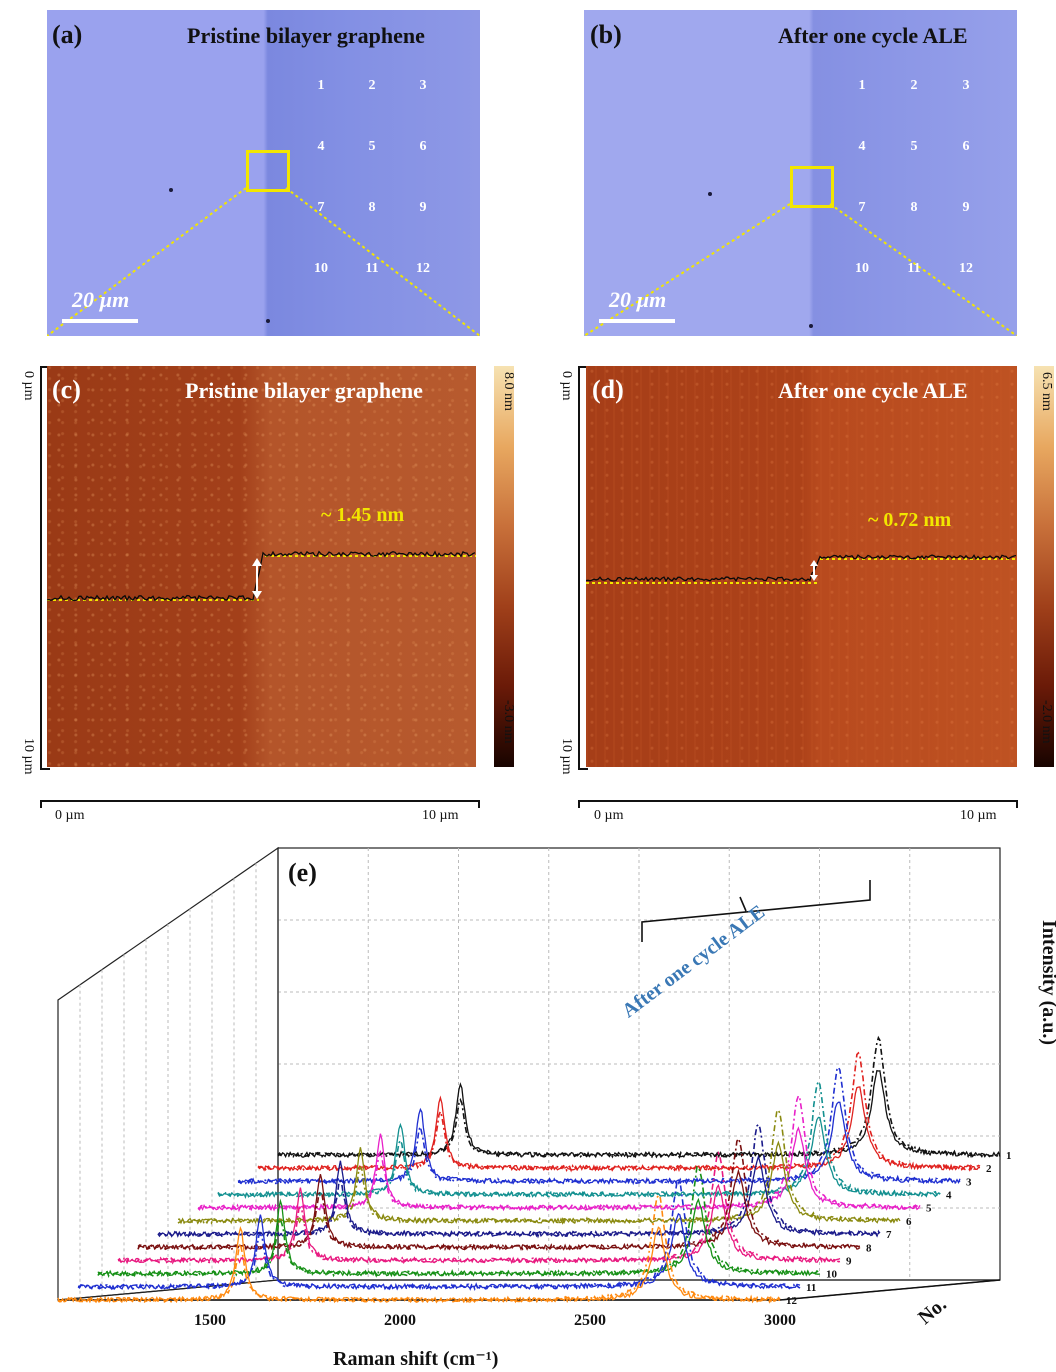 The image size is (1056, 1372). I want to click on colorbar-min-label: -3.0 nm, so click(508, 722).